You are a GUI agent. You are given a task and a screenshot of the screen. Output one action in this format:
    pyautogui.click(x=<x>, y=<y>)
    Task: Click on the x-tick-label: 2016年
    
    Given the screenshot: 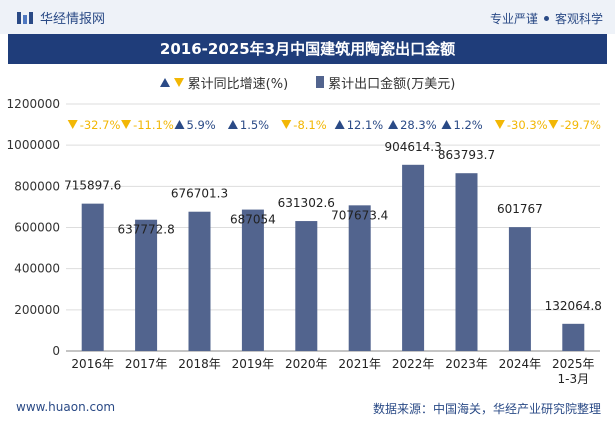 What is the action you would take?
    pyautogui.click(x=92, y=364)
    